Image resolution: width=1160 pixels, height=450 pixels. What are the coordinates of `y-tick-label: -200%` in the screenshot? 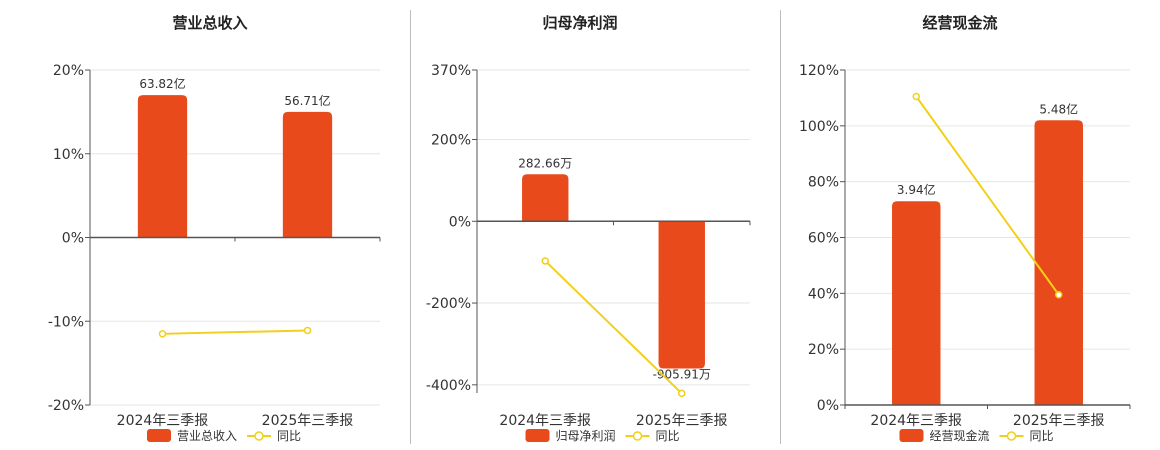 It's located at (448, 304).